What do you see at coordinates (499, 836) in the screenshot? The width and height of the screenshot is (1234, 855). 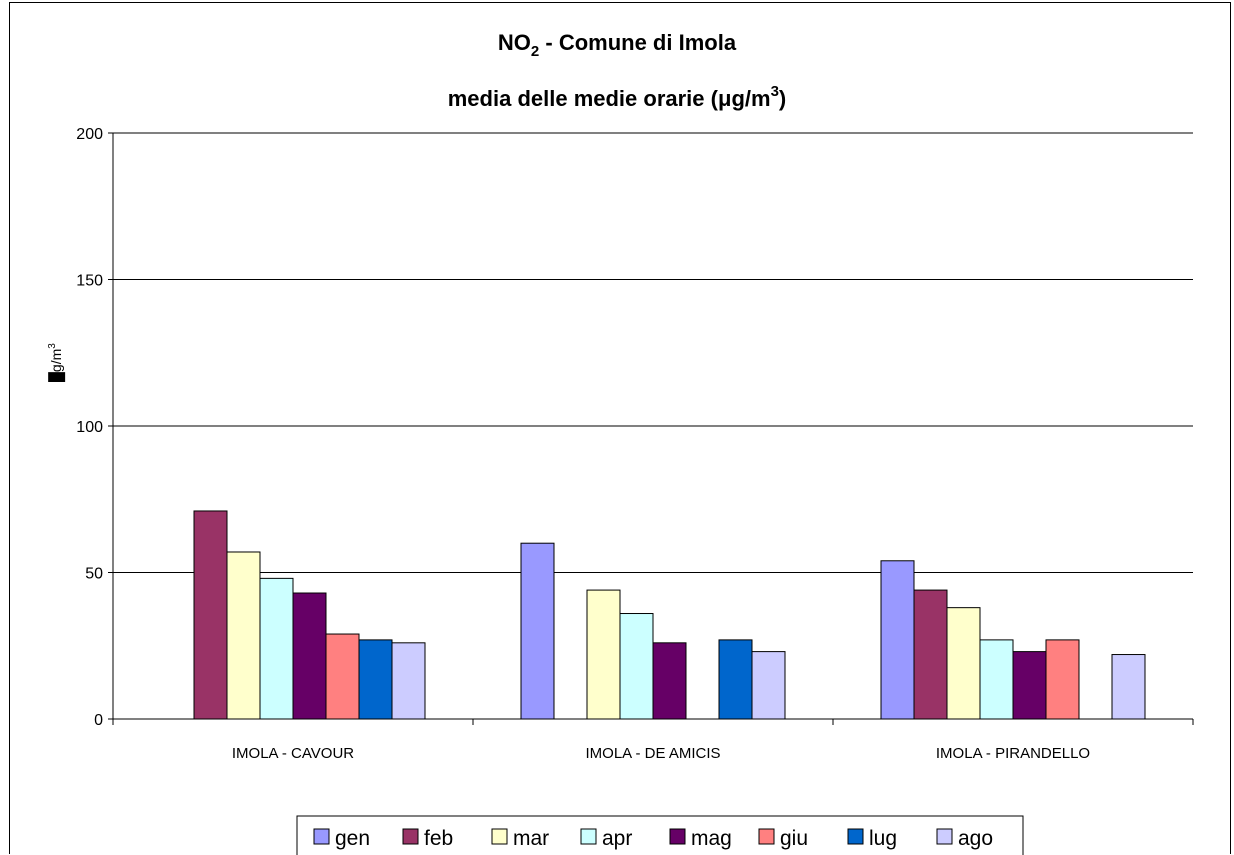 I see `legend-swatch-mar` at bounding box center [499, 836].